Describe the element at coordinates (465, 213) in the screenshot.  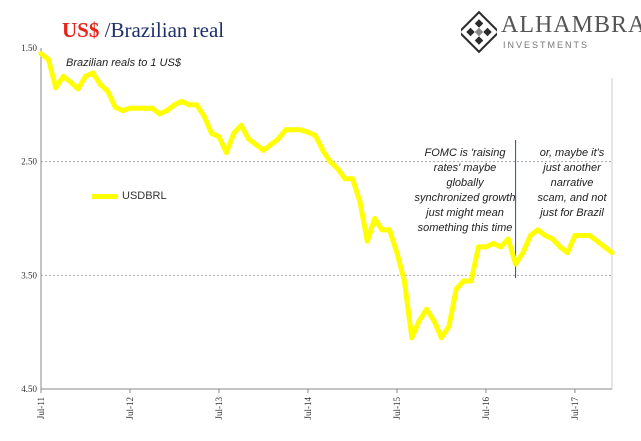
I see `annotation-fomc-line: just might mean` at that location.